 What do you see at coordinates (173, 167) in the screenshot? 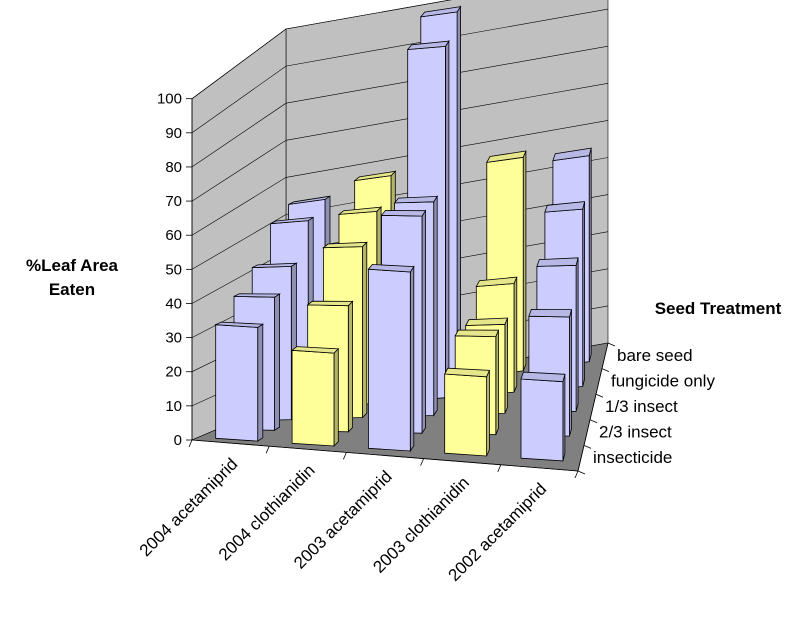
I see `y-tick-label: 80` at bounding box center [173, 167].